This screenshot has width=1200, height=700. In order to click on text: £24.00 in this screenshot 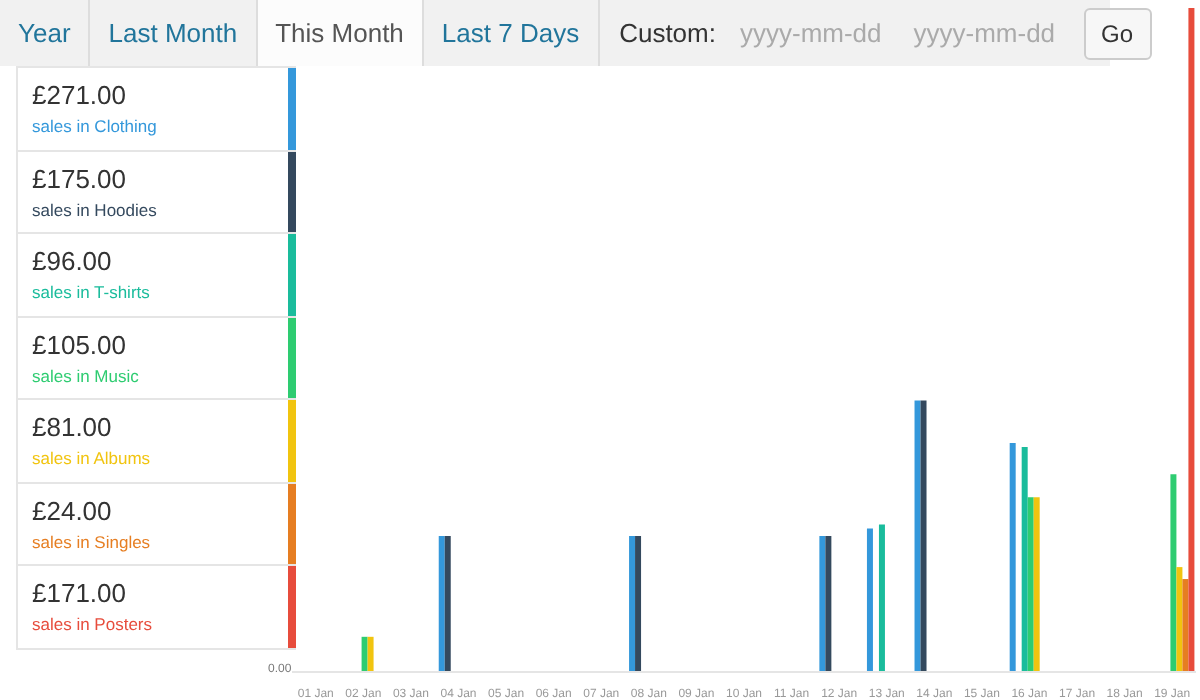, I will do `click(72, 510)`.